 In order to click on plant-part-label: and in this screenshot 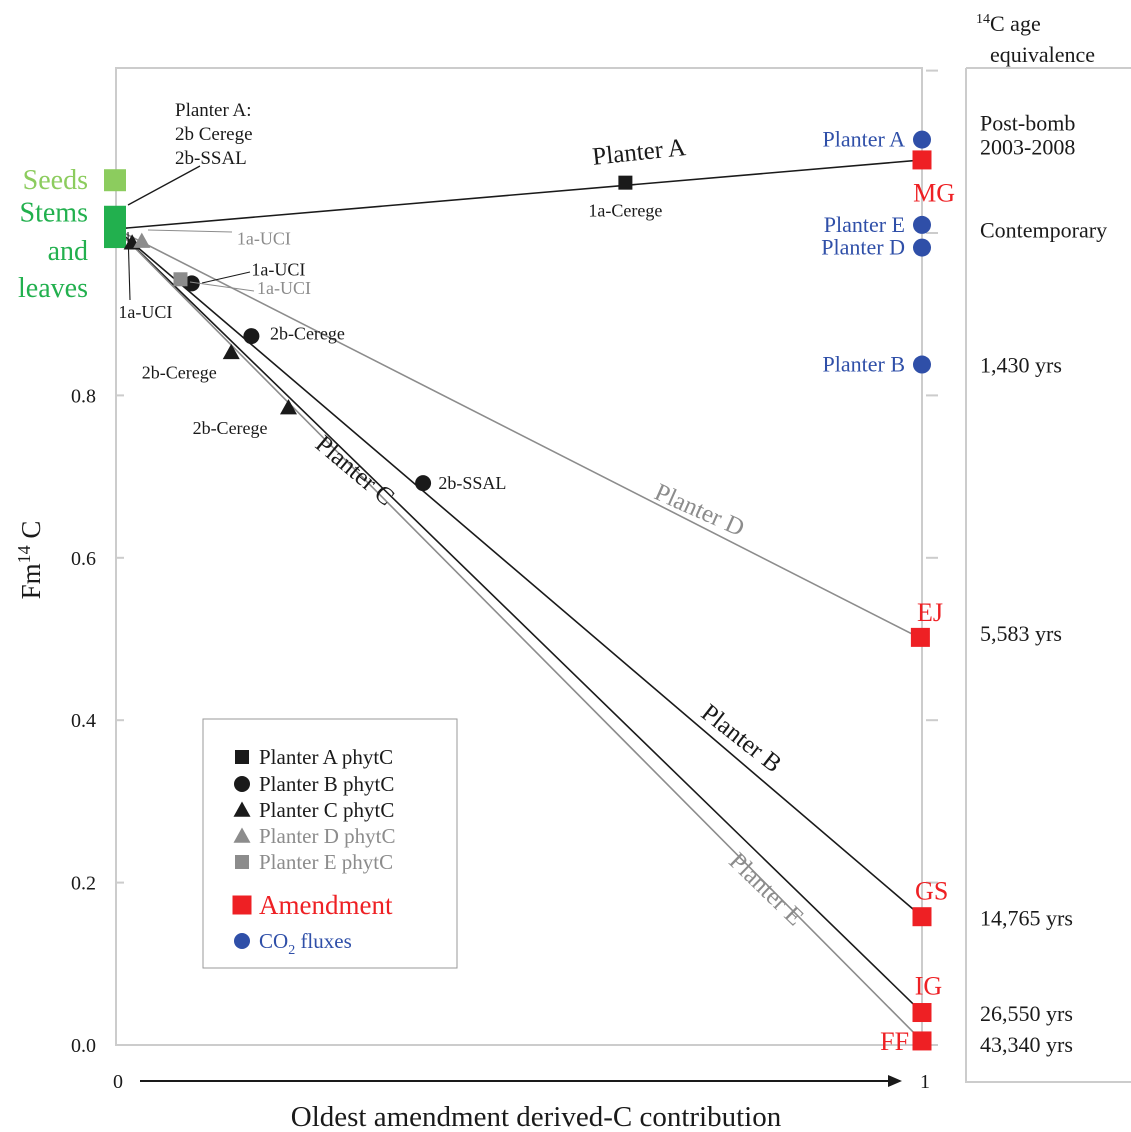, I will do `click(68, 251)`.